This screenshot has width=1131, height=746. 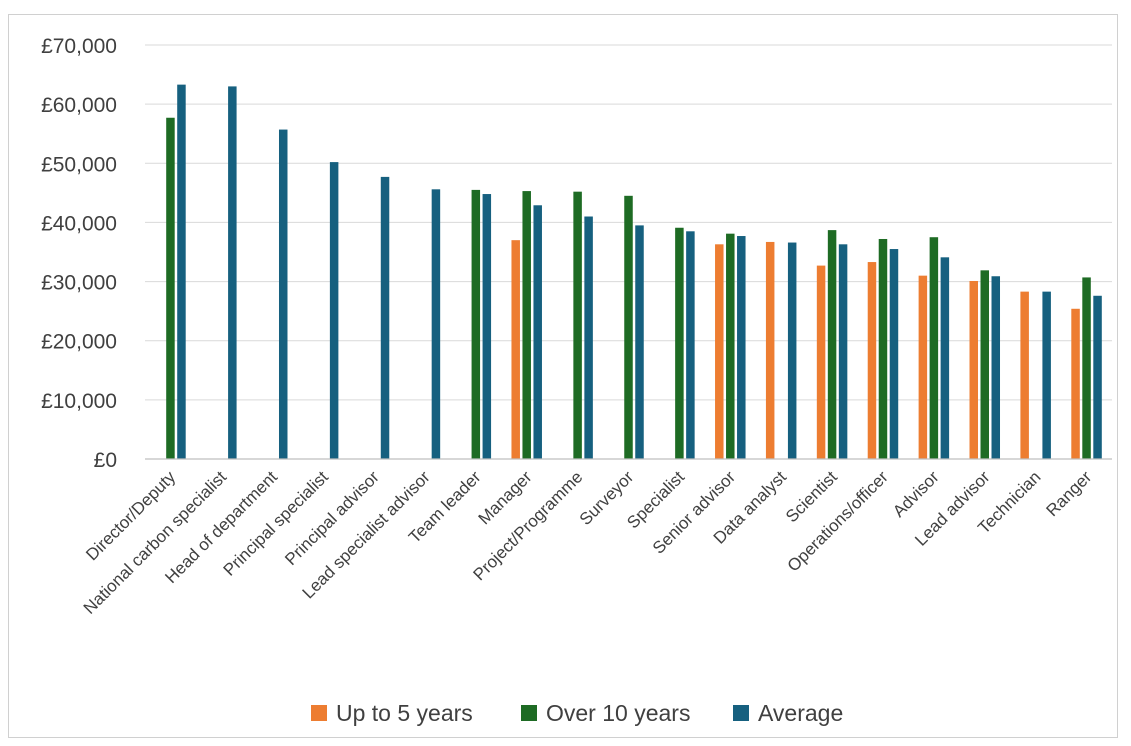 I want to click on legend-label-up-to-5-years: Up to 5 years, so click(x=404, y=713).